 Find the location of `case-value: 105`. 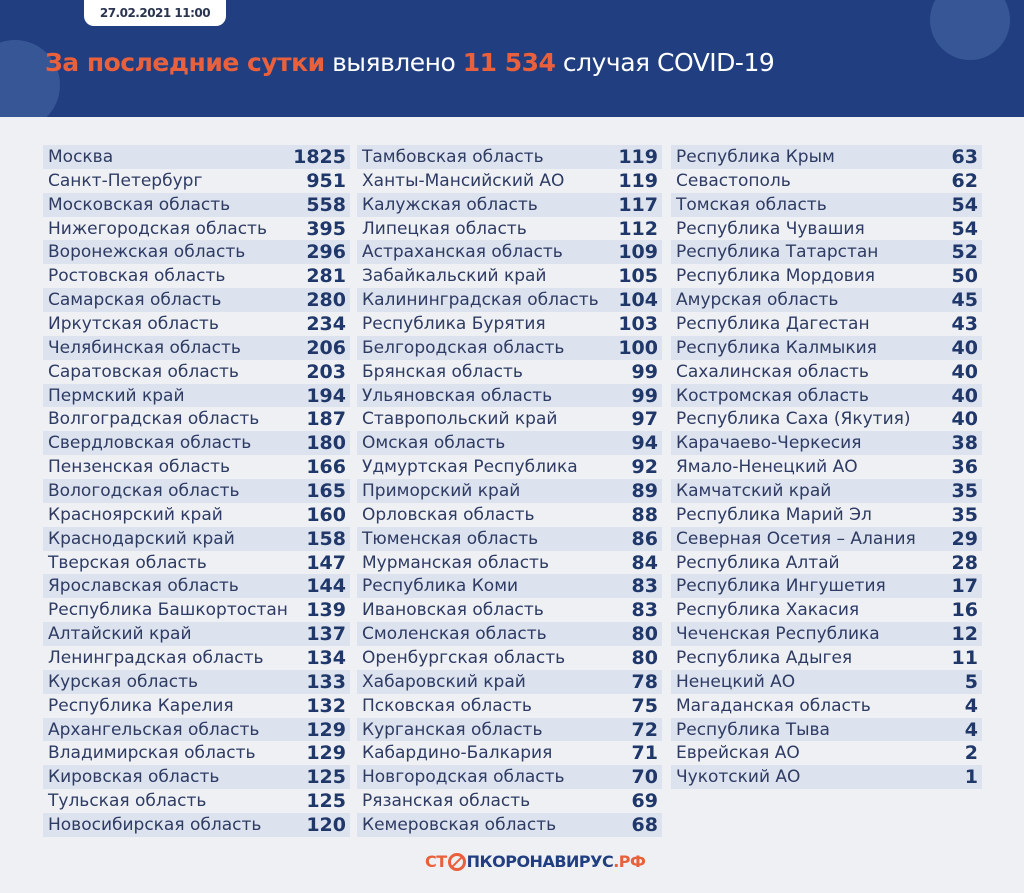

case-value: 105 is located at coordinates (638, 276).